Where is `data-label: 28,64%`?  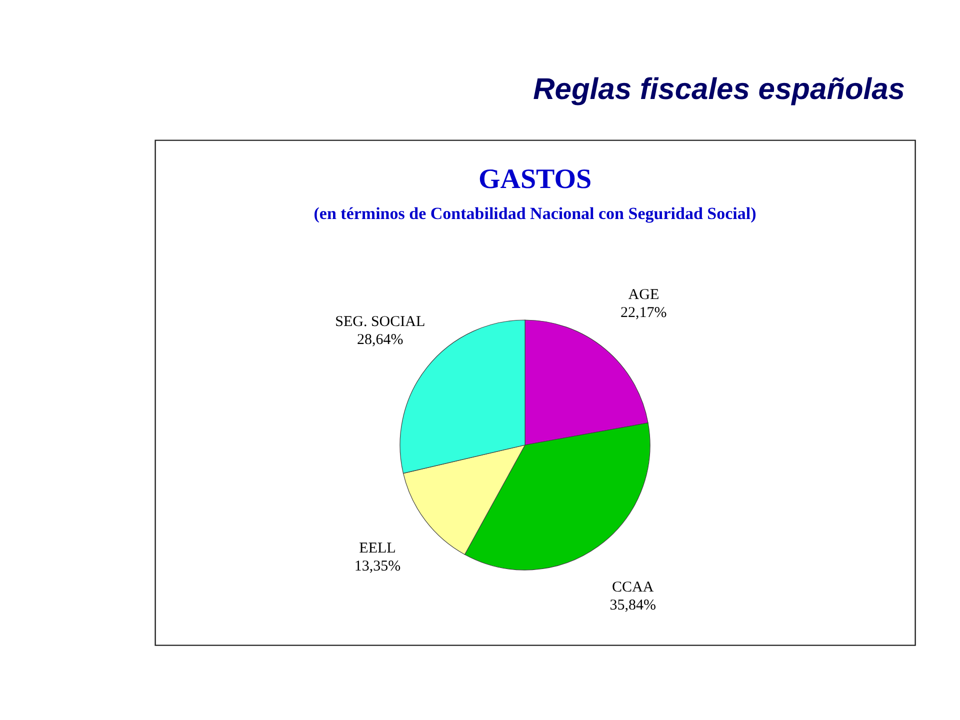
data-label: 28,64% is located at coordinates (380, 340).